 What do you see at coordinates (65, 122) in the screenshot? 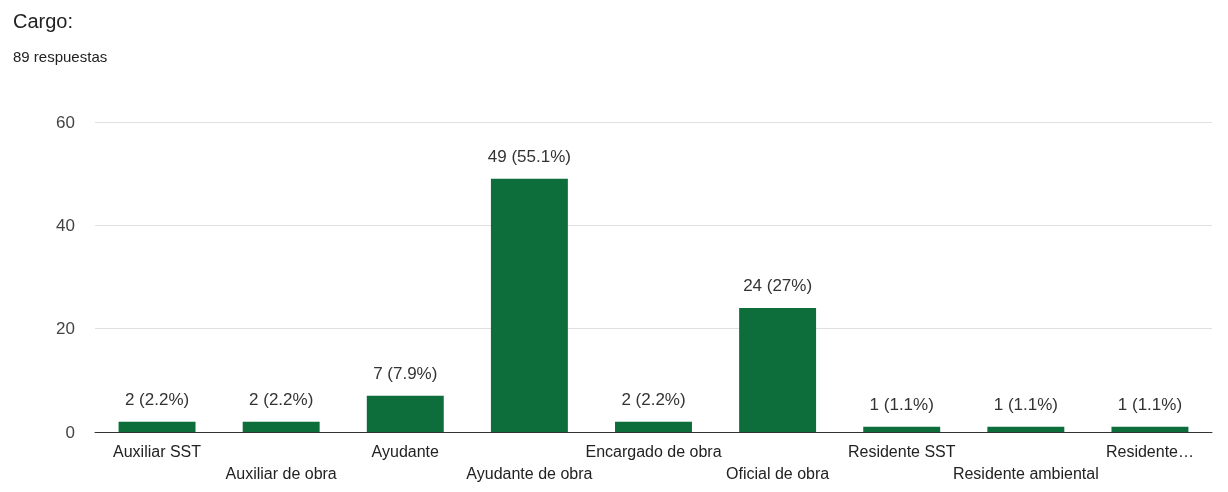
I see `y-tick-label: 60` at bounding box center [65, 122].